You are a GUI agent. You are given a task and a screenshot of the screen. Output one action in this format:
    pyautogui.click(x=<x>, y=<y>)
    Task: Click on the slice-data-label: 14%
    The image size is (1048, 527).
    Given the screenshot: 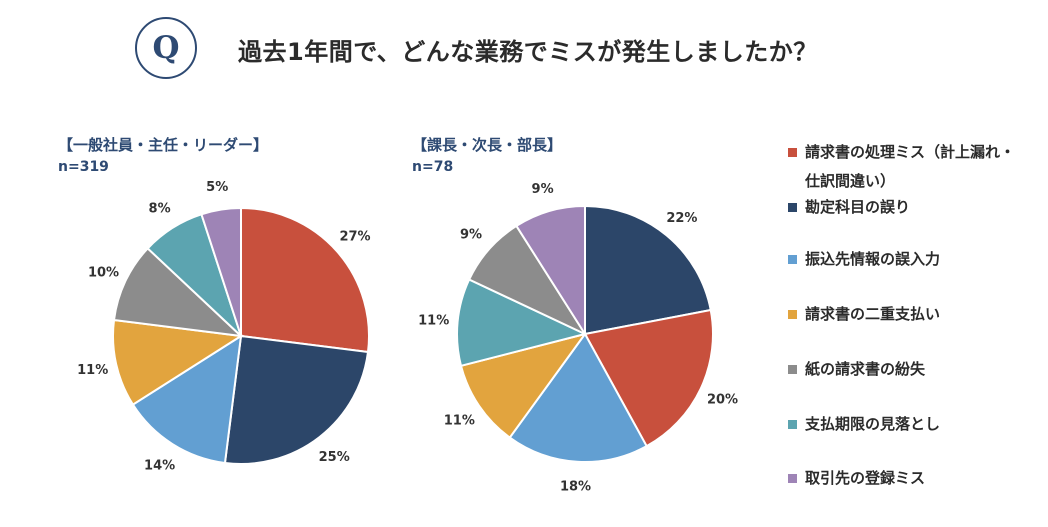 What is the action you would take?
    pyautogui.click(x=159, y=465)
    